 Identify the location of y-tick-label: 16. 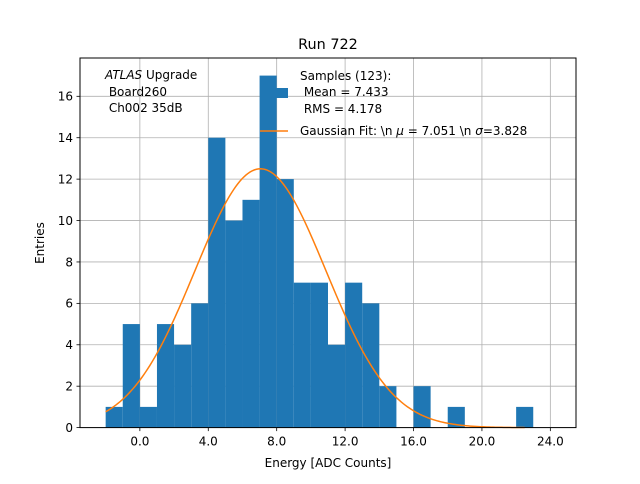
(65, 97).